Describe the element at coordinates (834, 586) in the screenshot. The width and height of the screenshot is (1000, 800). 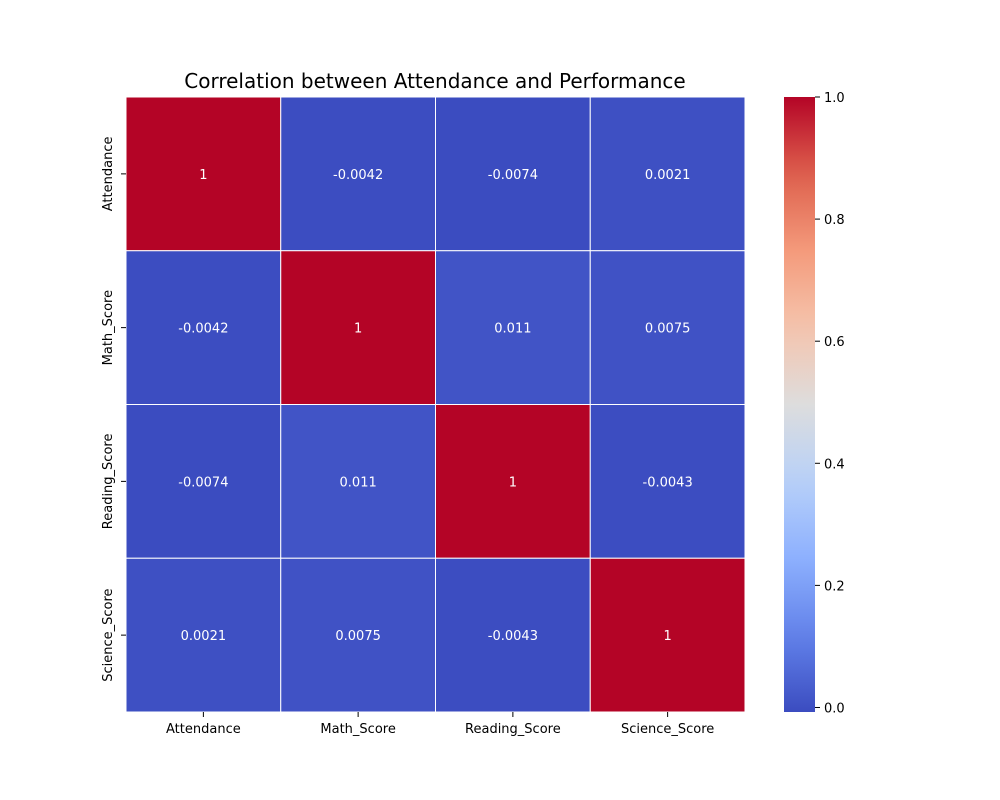
I see `colorbar-tick-label: 0.2` at that location.